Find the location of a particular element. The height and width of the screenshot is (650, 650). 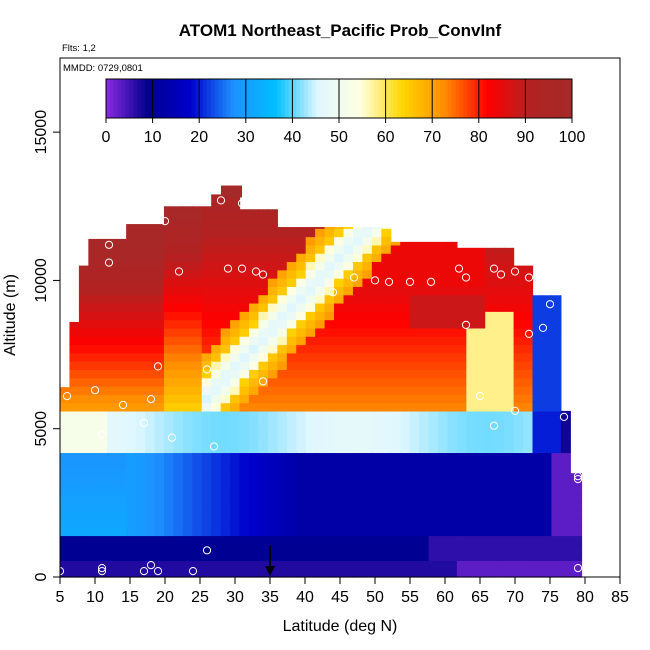

latitude-marker-arrow-head is located at coordinates (270, 571).